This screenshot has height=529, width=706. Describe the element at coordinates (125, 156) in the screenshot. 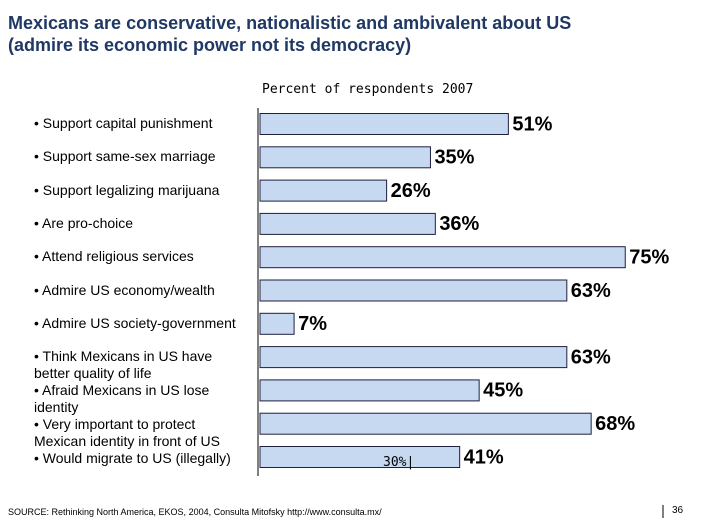

I see `category-label: • Support same-sex marriage` at that location.